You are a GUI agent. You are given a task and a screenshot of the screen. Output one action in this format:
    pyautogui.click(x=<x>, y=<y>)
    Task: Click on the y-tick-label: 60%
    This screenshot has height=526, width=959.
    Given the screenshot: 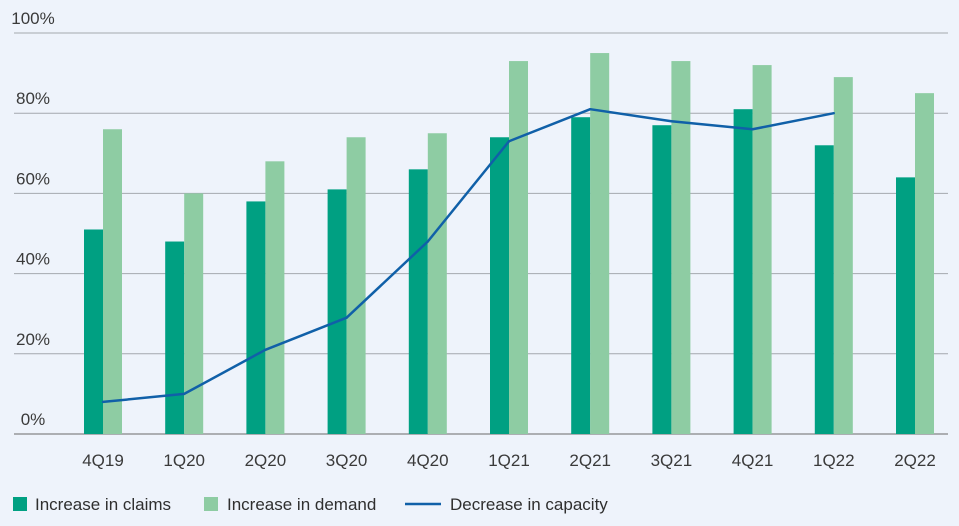 What is the action you would take?
    pyautogui.click(x=33, y=178)
    